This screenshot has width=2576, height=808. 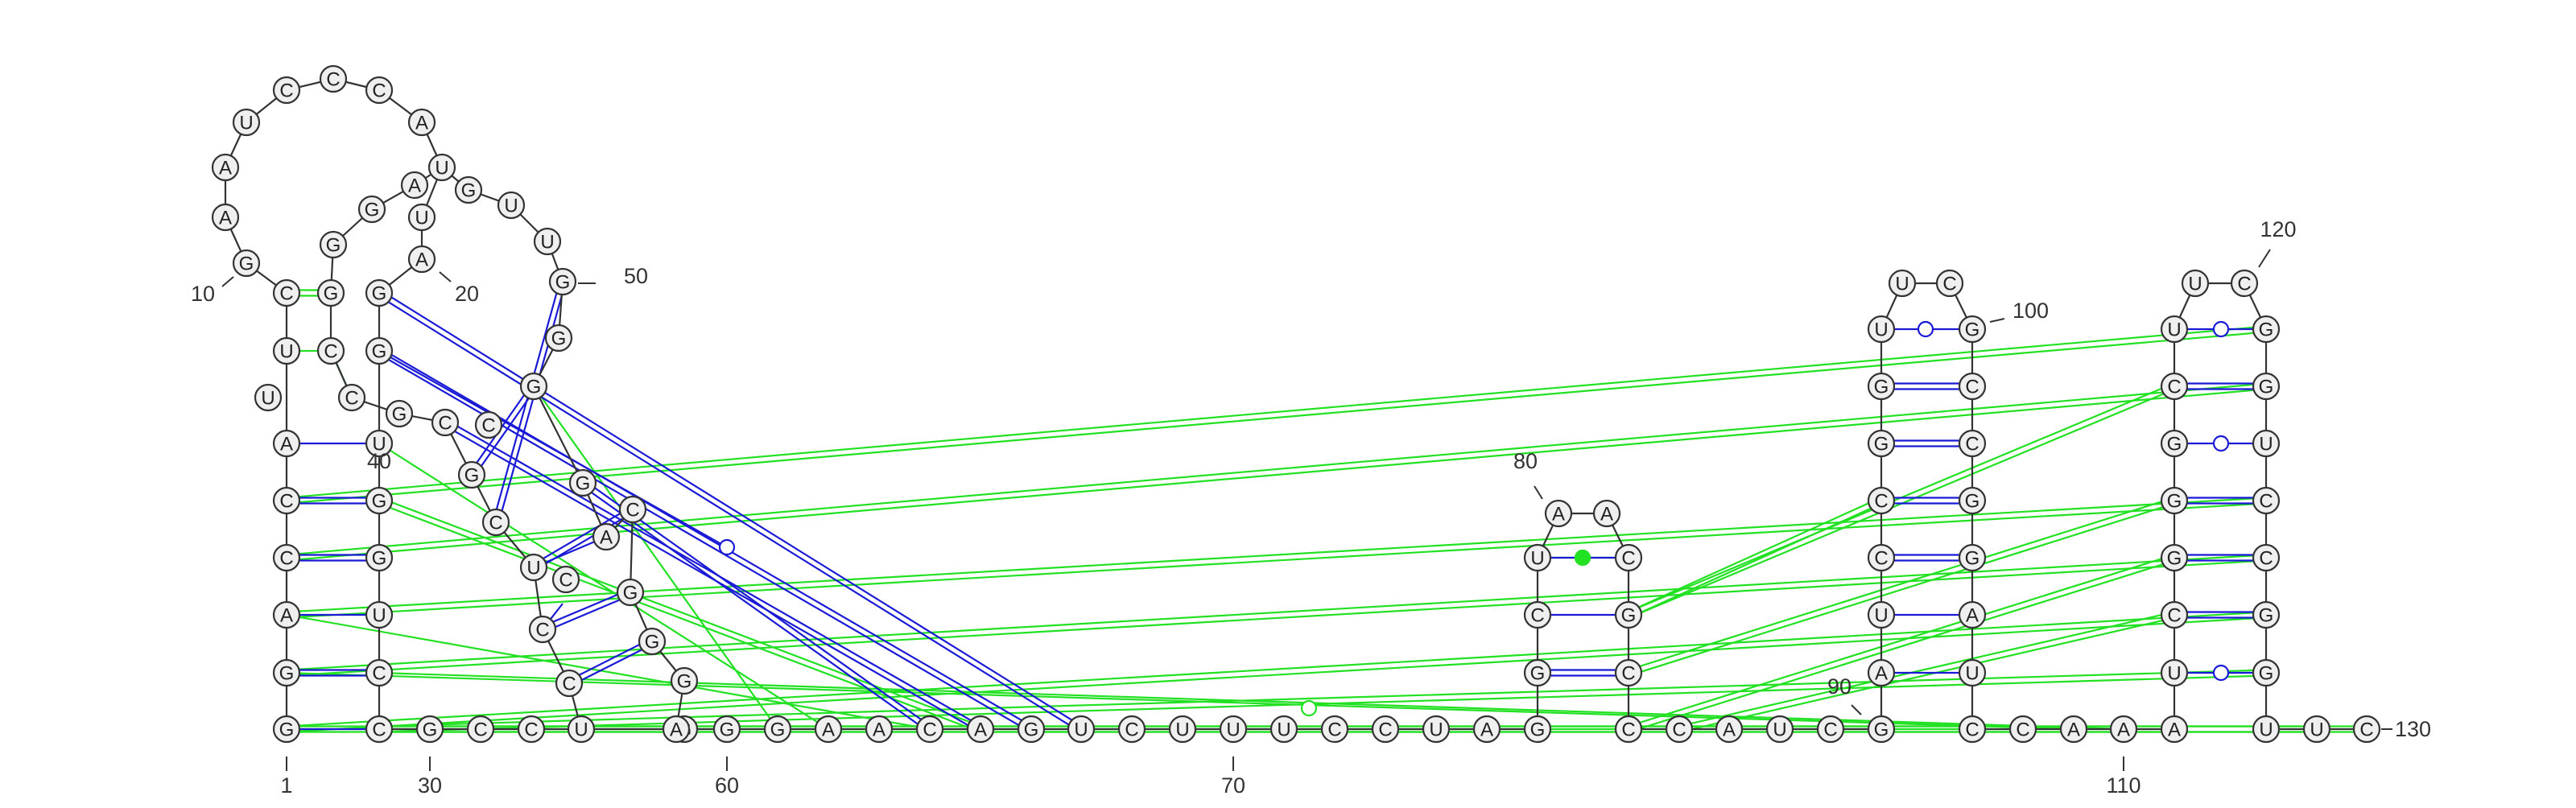 I want to click on backbone-segment, so click(x=631, y=551).